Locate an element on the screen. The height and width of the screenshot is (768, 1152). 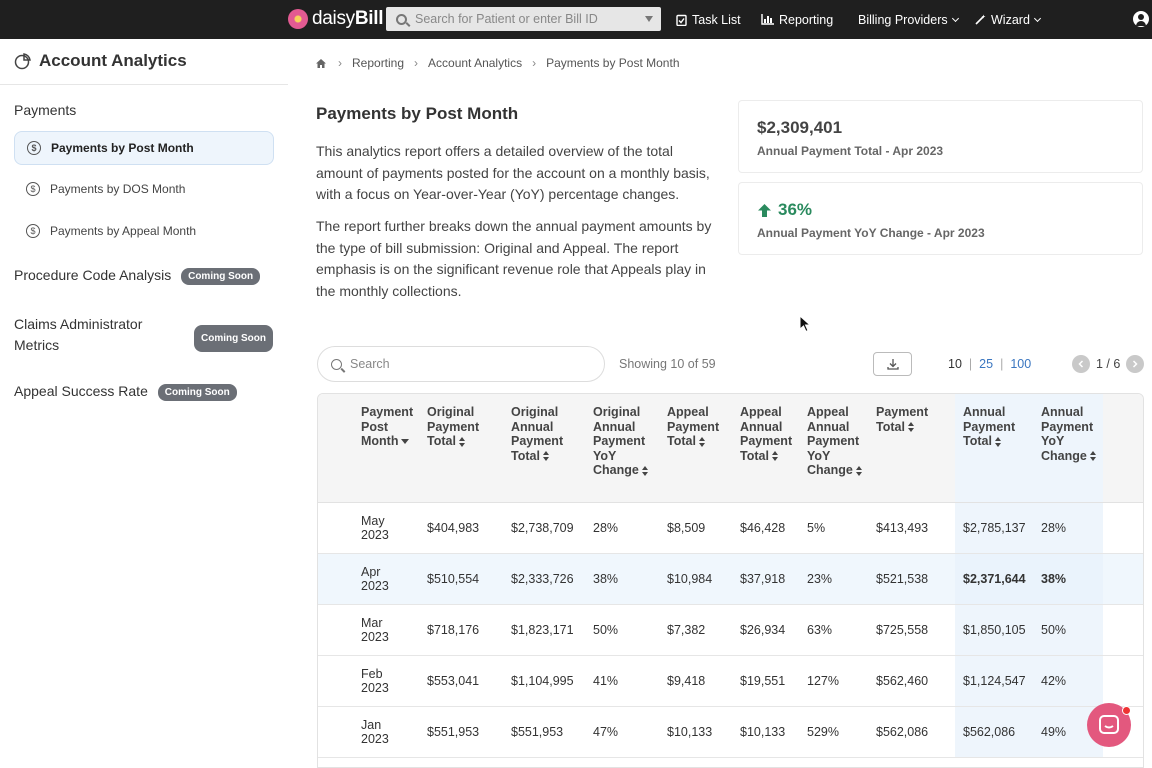
nav-billing-providers: Billing Providers is located at coordinates (908, 19).